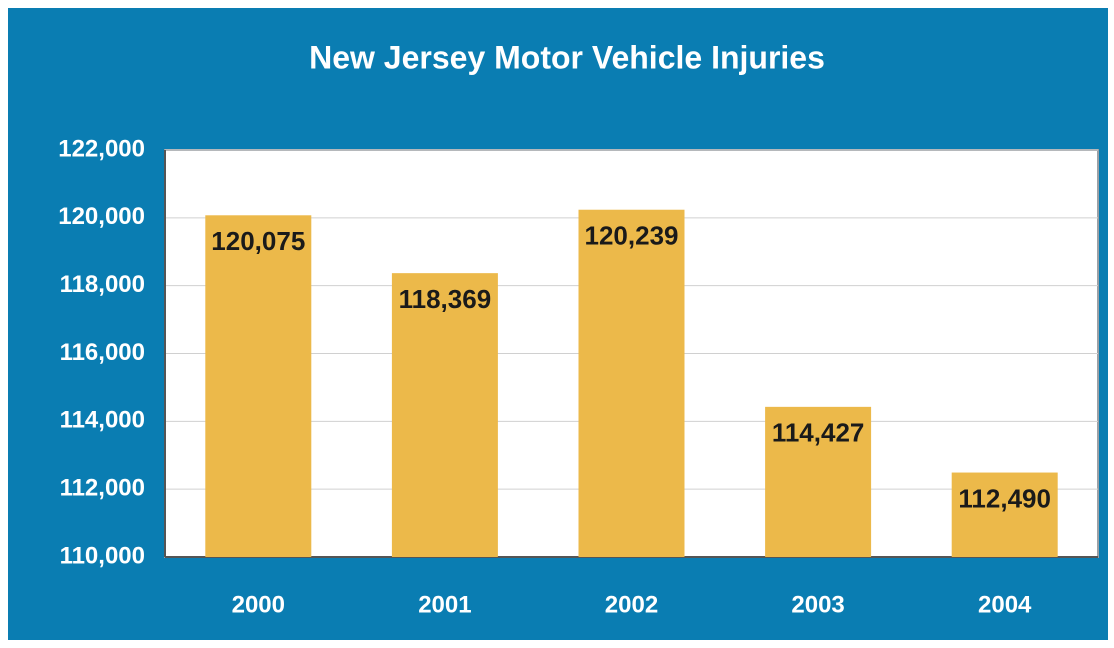 The width and height of the screenshot is (1114, 648). I want to click on chart-title: New Jersey Motor Vehicle Injuries, so click(567, 57).